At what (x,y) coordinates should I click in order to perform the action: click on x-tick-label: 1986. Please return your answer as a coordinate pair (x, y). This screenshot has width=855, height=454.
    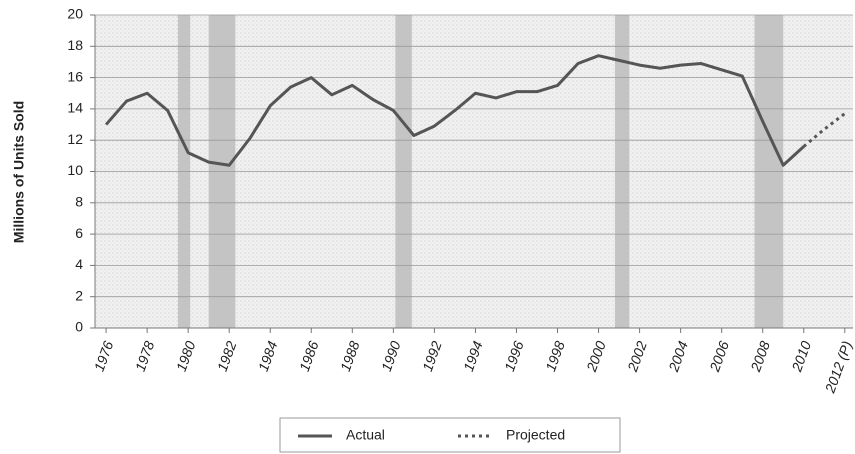
    Looking at the image, I should click on (309, 356).